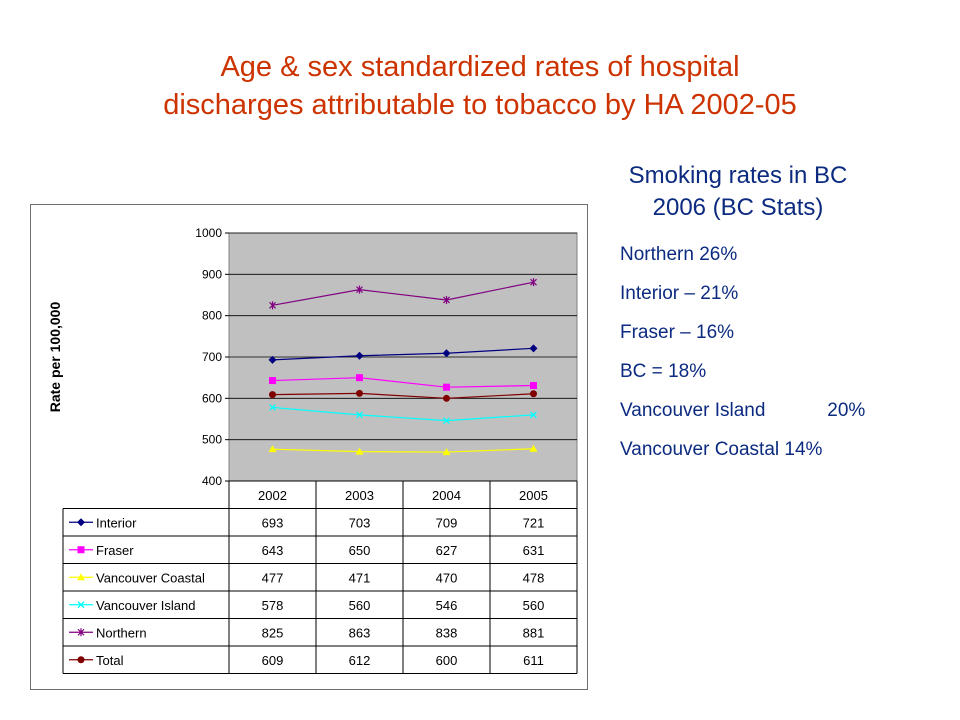 The image size is (960, 720). I want to click on y-tick-label: 500, so click(212, 440).